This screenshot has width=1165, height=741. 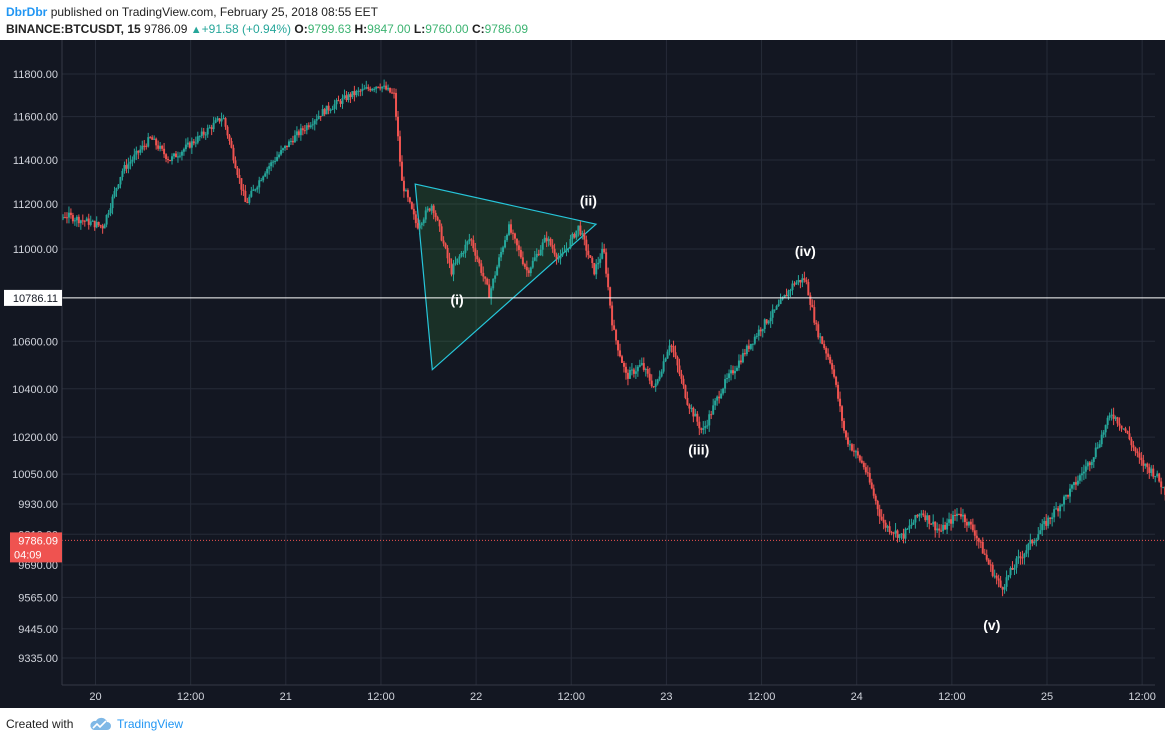 I want to click on author-link: DbrDbr, so click(x=27, y=12).